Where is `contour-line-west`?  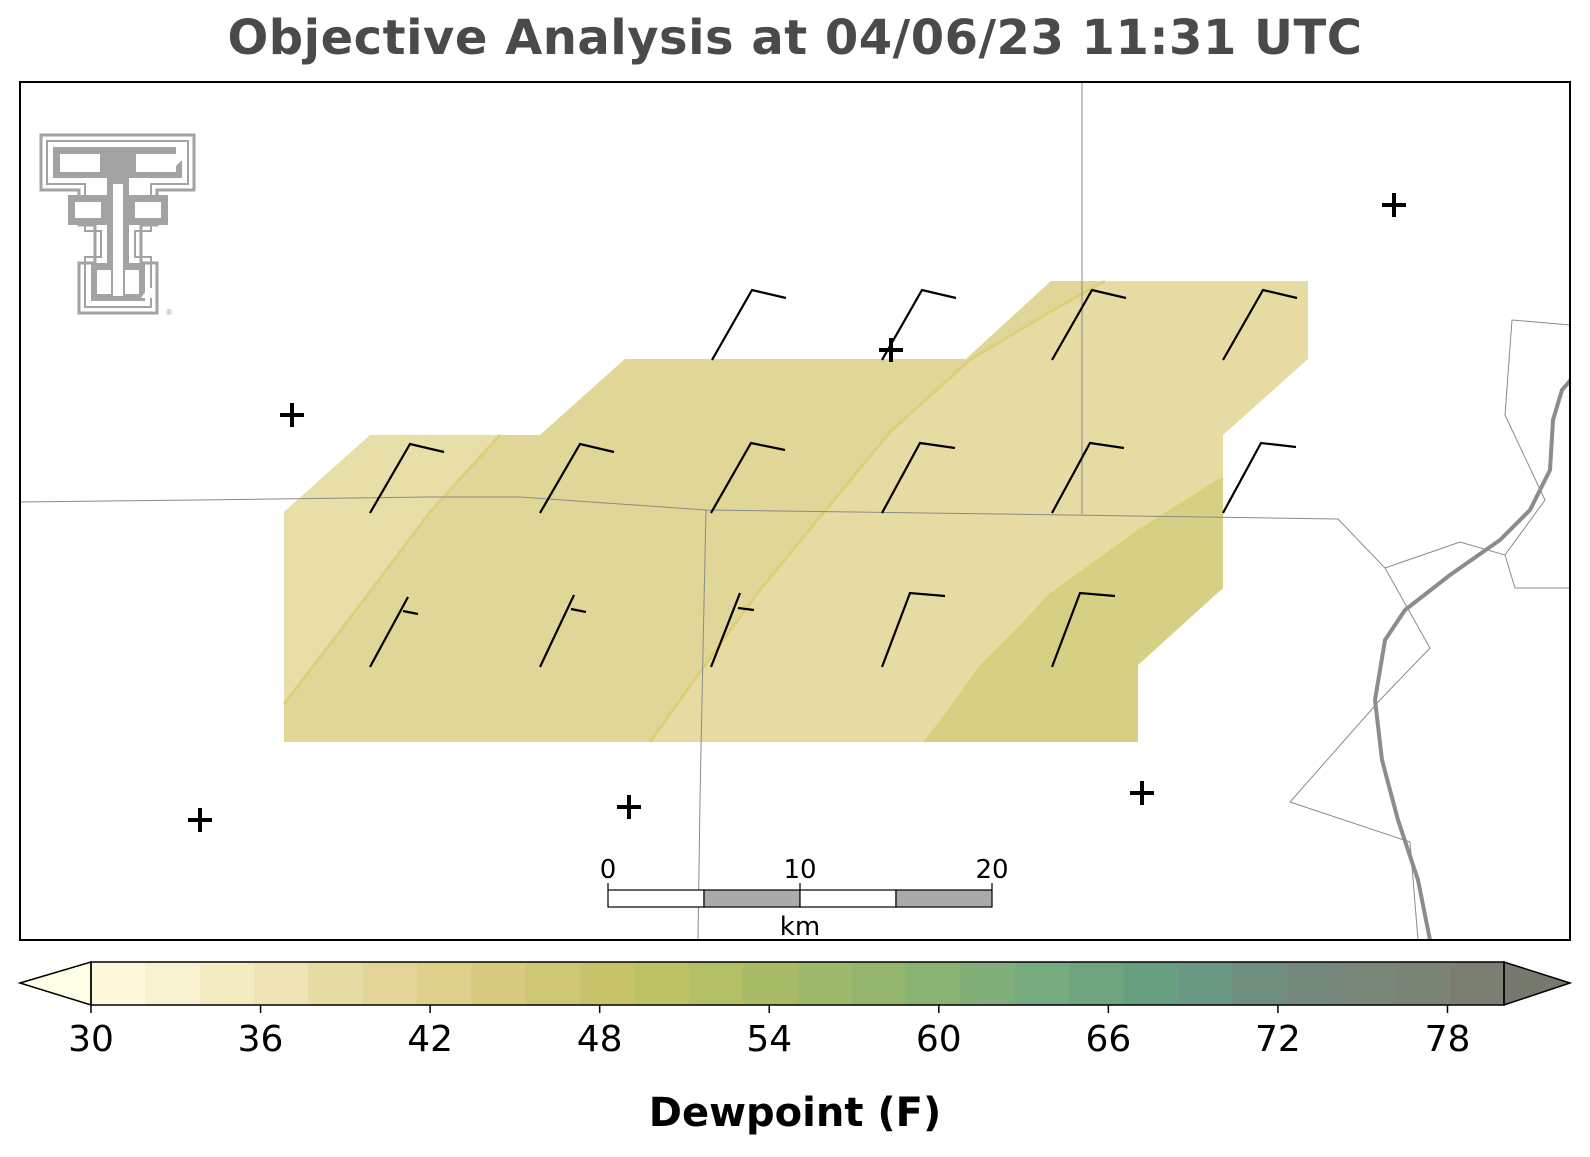
contour-line-west is located at coordinates (392, 569).